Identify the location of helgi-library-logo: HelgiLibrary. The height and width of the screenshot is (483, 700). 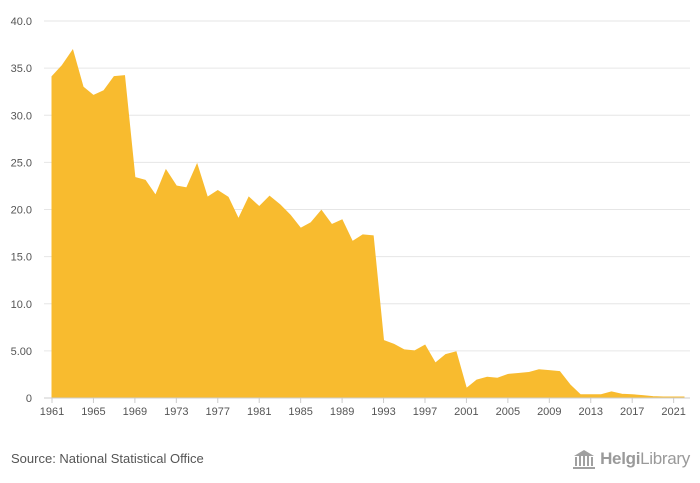
(631, 459).